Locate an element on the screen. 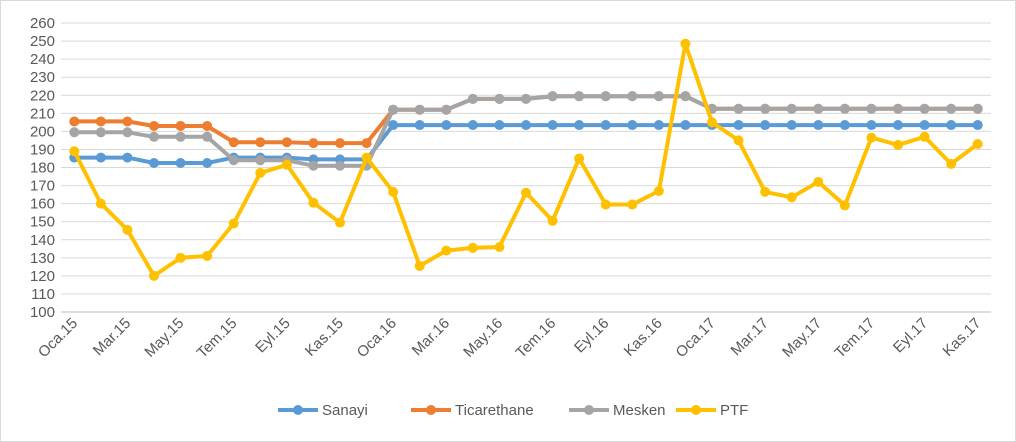  y-tick-label: 120 is located at coordinates (42, 276).